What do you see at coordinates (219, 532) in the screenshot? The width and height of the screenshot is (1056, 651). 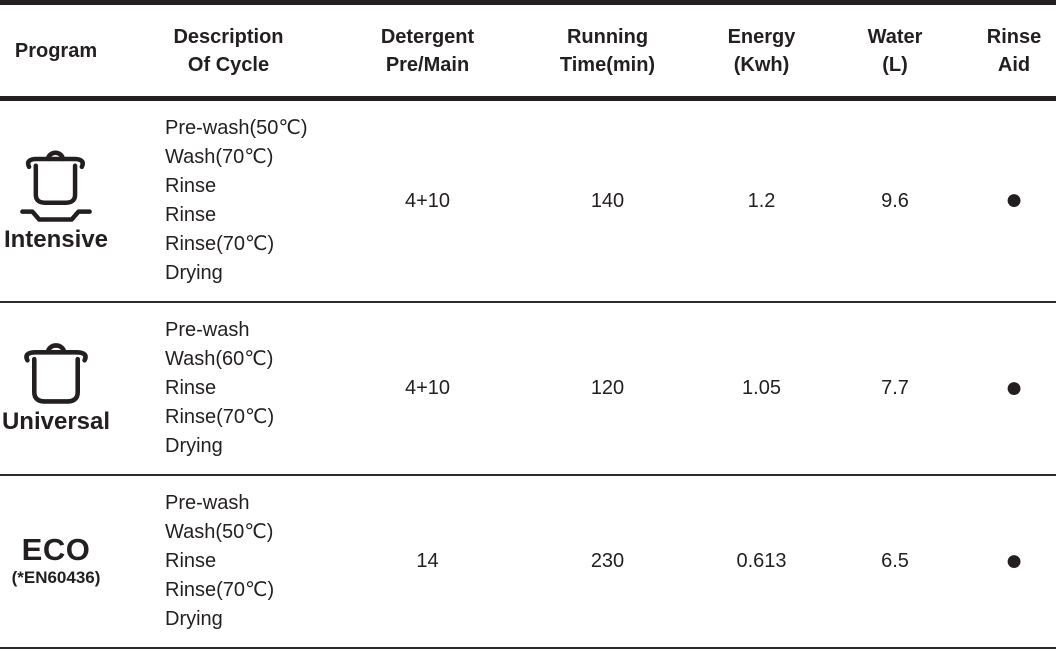 I see `cycle-step: Wash(50℃)` at bounding box center [219, 532].